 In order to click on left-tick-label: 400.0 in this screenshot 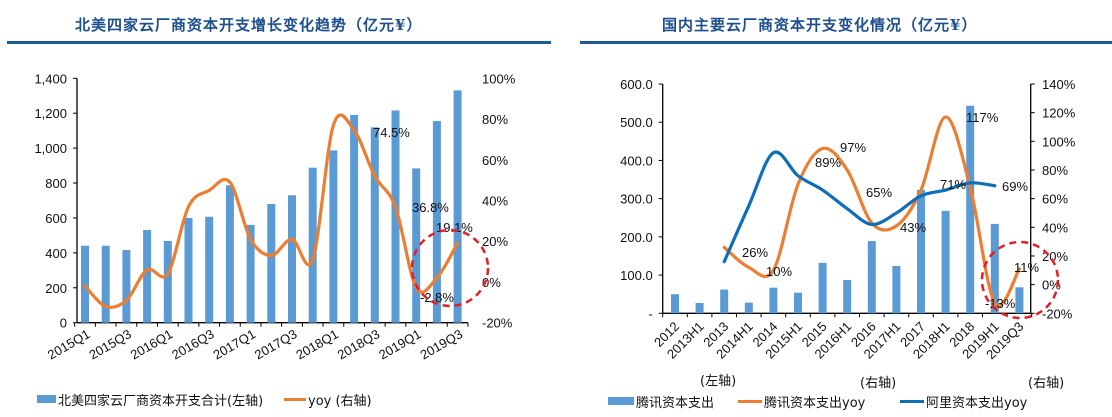, I will do `click(636, 160)`.